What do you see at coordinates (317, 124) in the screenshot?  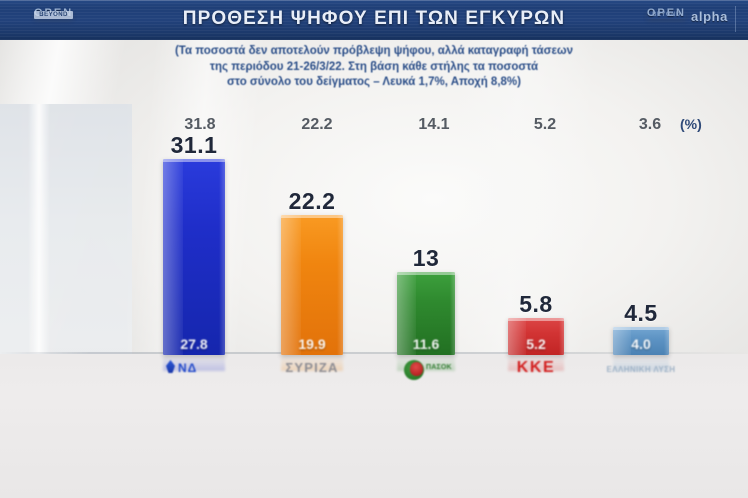 I see `previous-value-syriza: 22.2` at bounding box center [317, 124].